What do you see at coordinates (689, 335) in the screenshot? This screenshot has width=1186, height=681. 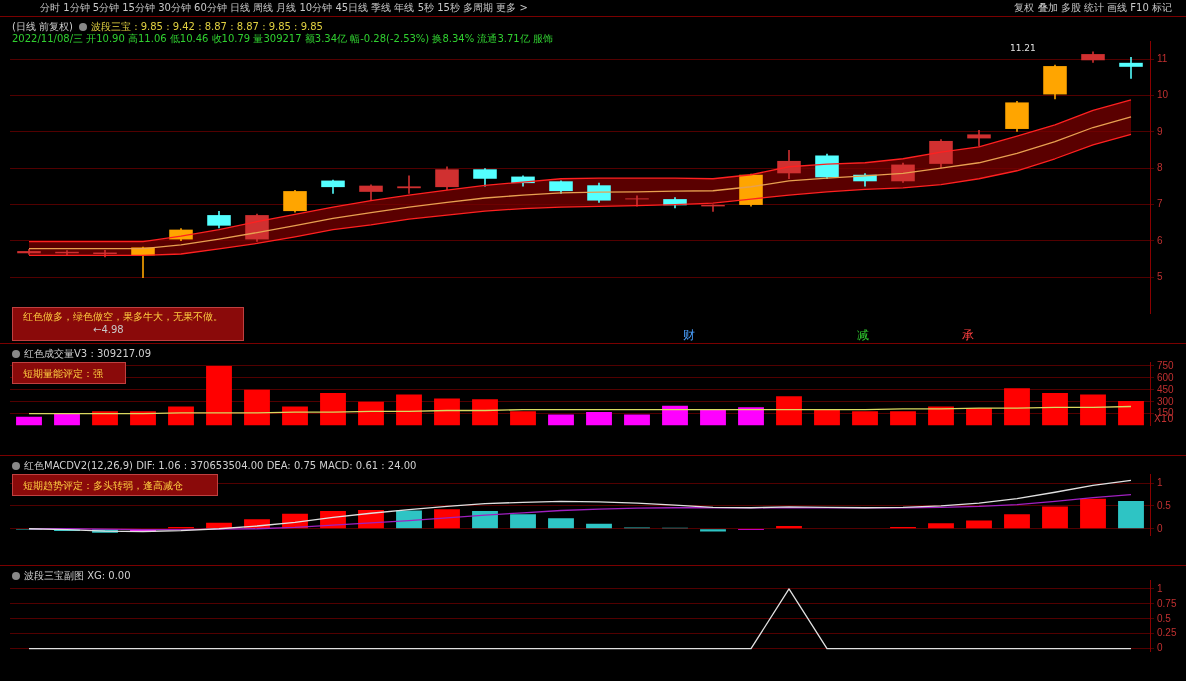 I see `text: 财` at bounding box center [689, 335].